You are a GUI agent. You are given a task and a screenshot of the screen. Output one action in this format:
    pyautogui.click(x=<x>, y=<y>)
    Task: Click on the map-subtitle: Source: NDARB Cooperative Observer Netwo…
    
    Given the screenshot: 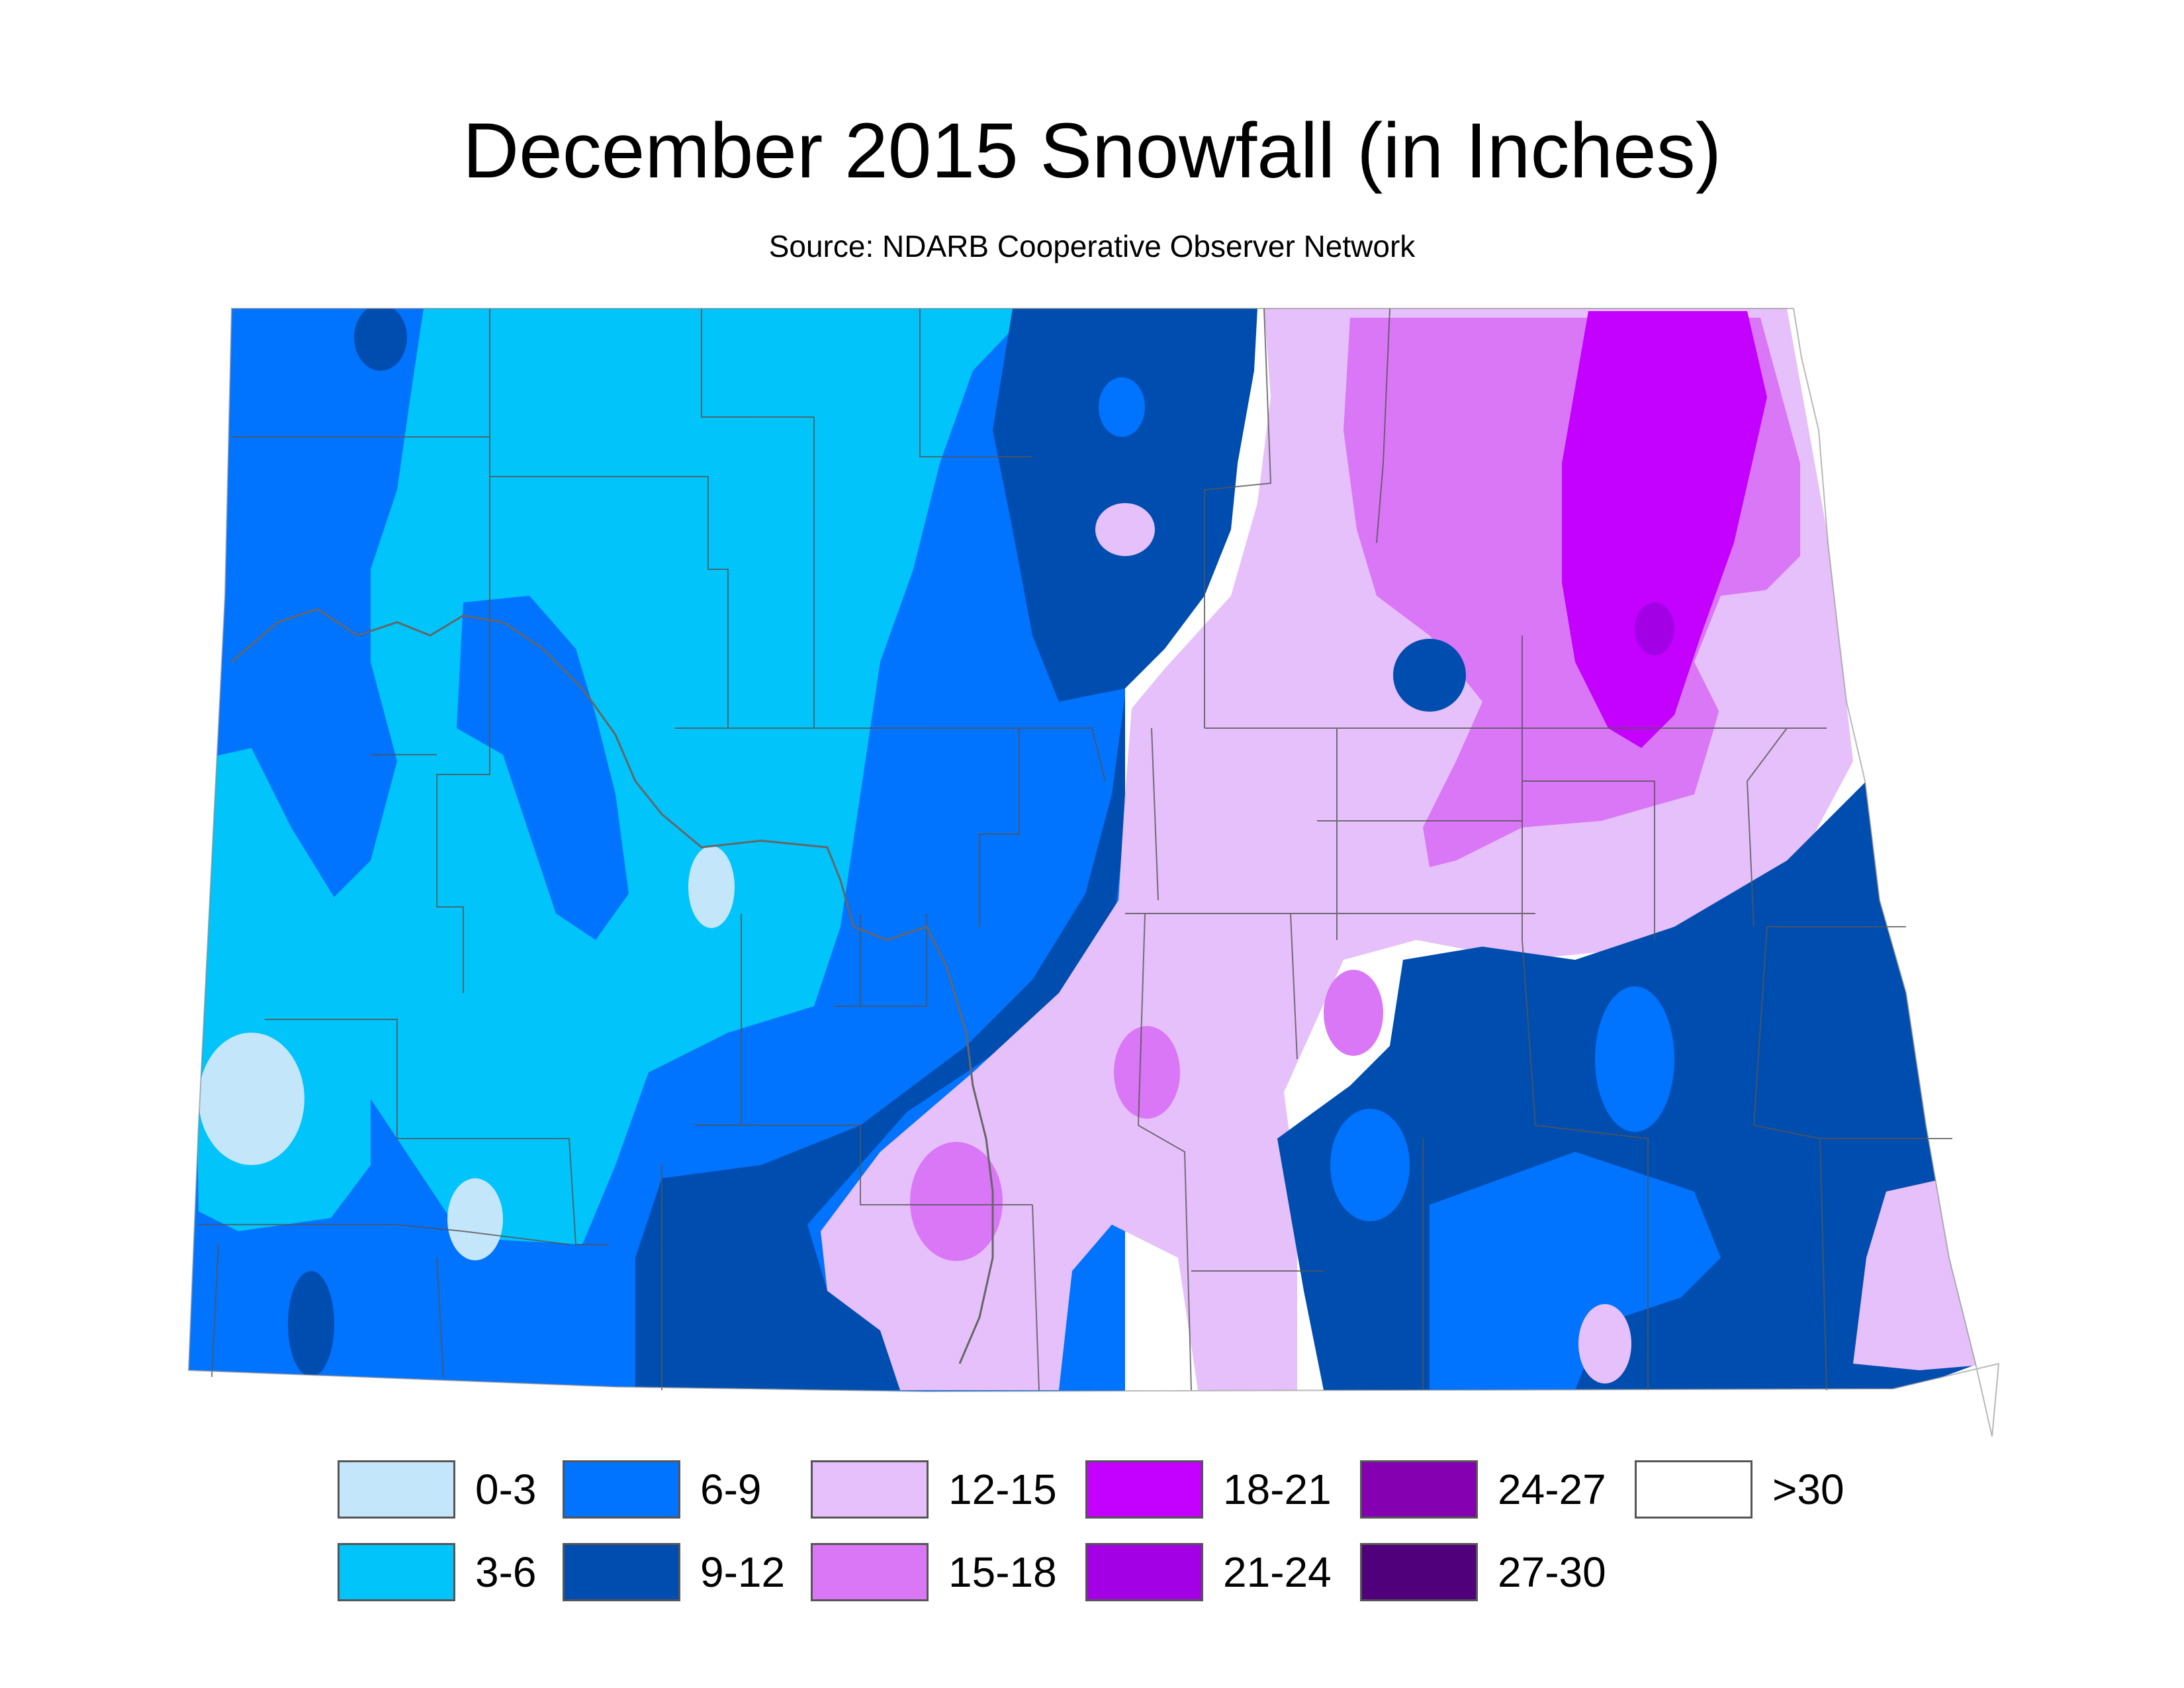 What is the action you would take?
    pyautogui.click(x=1092, y=246)
    